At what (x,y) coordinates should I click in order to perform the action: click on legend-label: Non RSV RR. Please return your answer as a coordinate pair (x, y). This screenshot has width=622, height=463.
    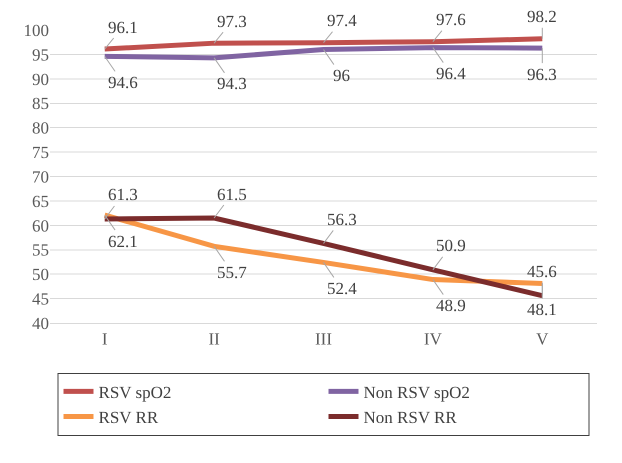
    Looking at the image, I should click on (411, 418).